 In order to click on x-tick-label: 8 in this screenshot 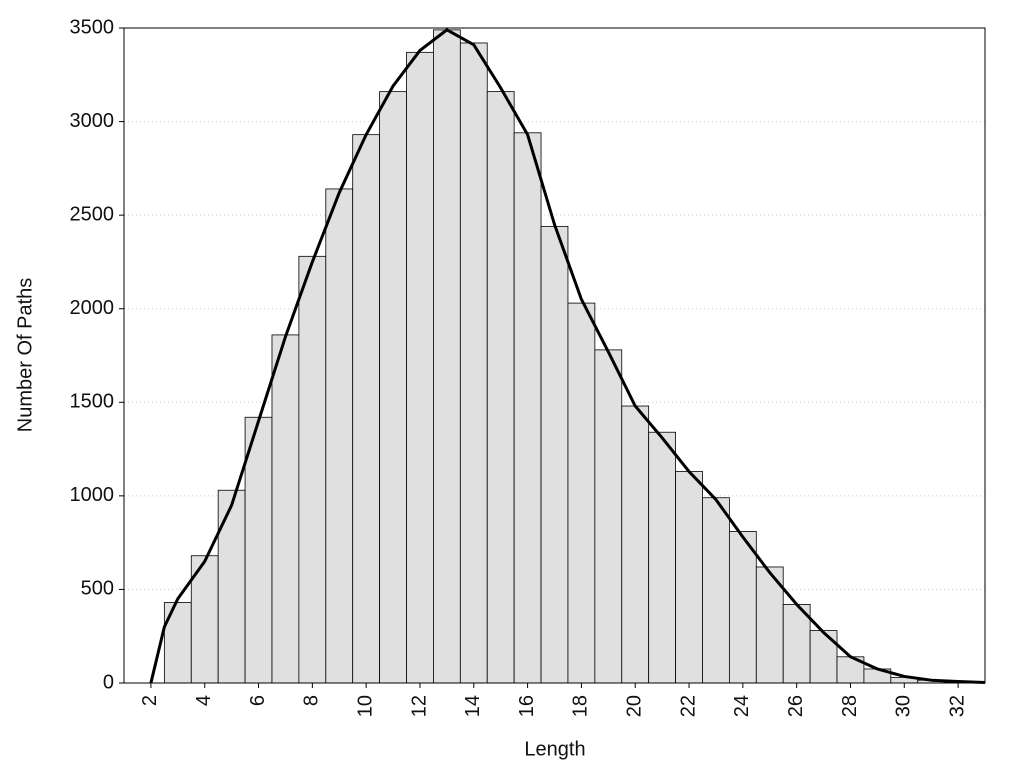, I will do `click(312, 700)`.